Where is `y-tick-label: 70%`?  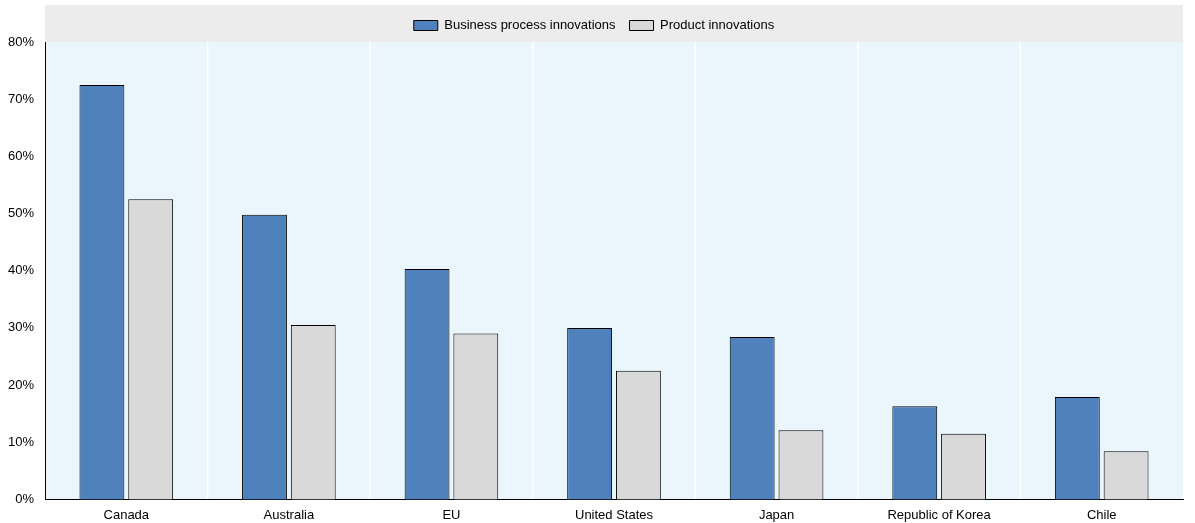
y-tick-label: 70% is located at coordinates (21, 98).